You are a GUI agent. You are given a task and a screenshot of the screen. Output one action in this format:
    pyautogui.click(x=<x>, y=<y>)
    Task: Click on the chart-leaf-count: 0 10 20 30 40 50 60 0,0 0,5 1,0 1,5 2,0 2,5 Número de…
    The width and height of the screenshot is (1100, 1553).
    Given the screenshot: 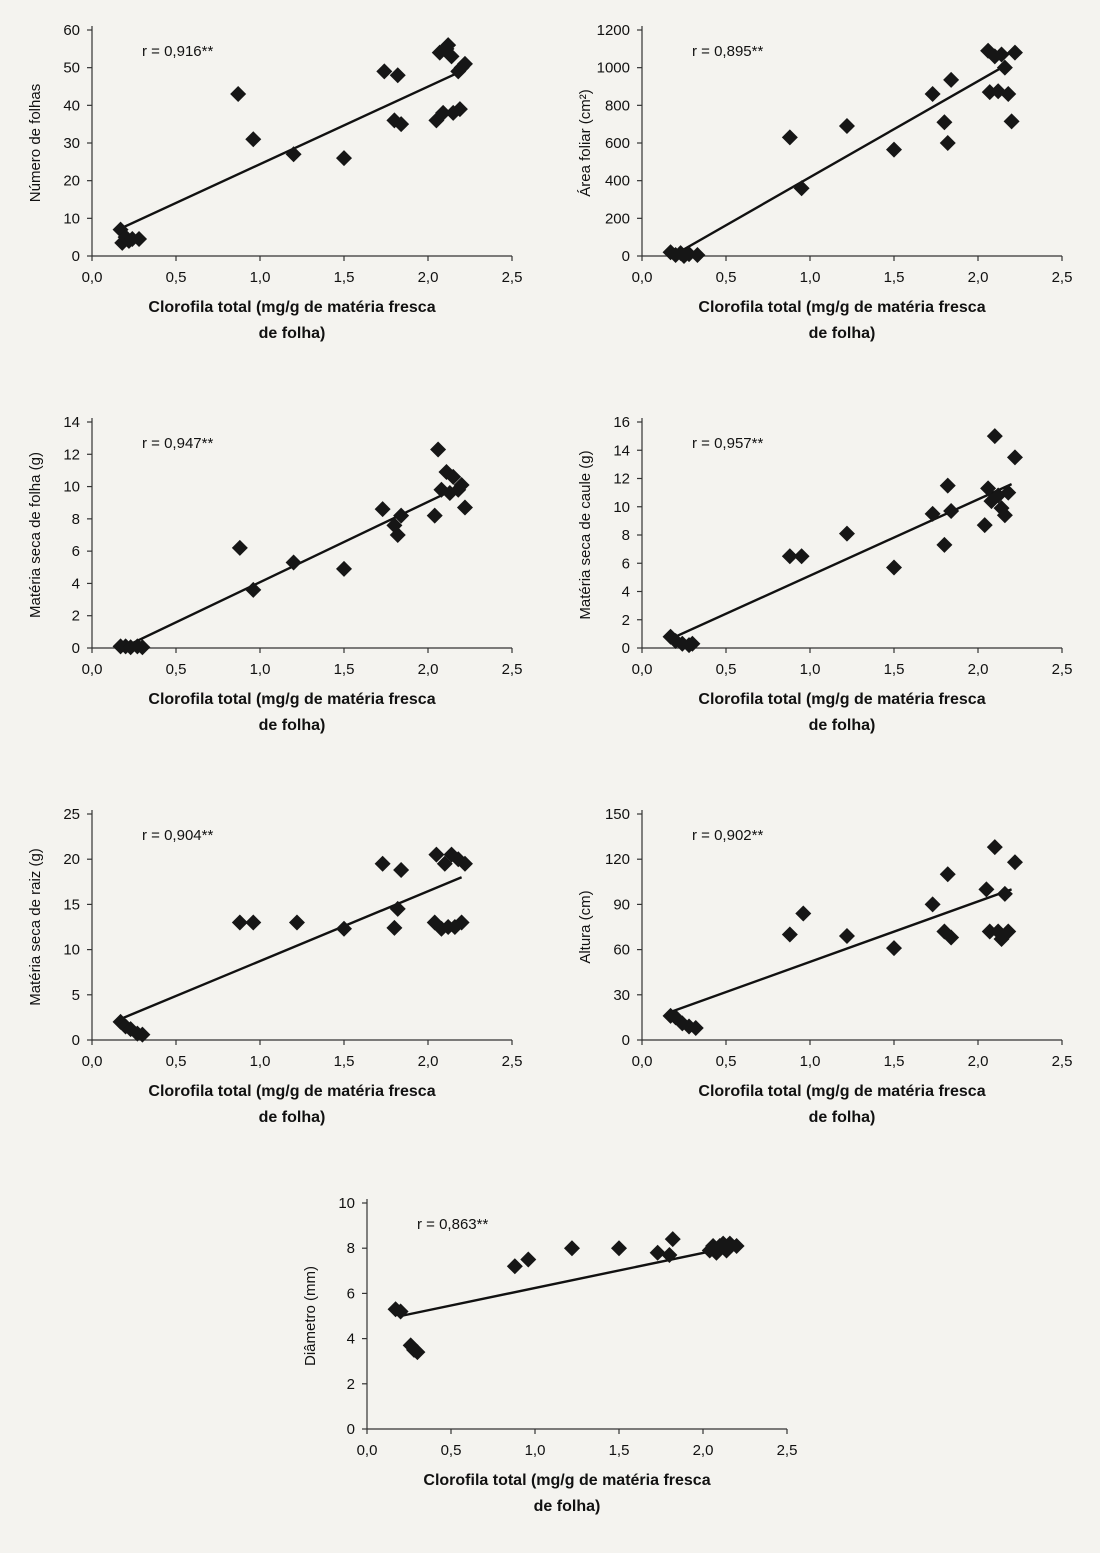 What is the action you would take?
    pyautogui.click(x=274, y=182)
    